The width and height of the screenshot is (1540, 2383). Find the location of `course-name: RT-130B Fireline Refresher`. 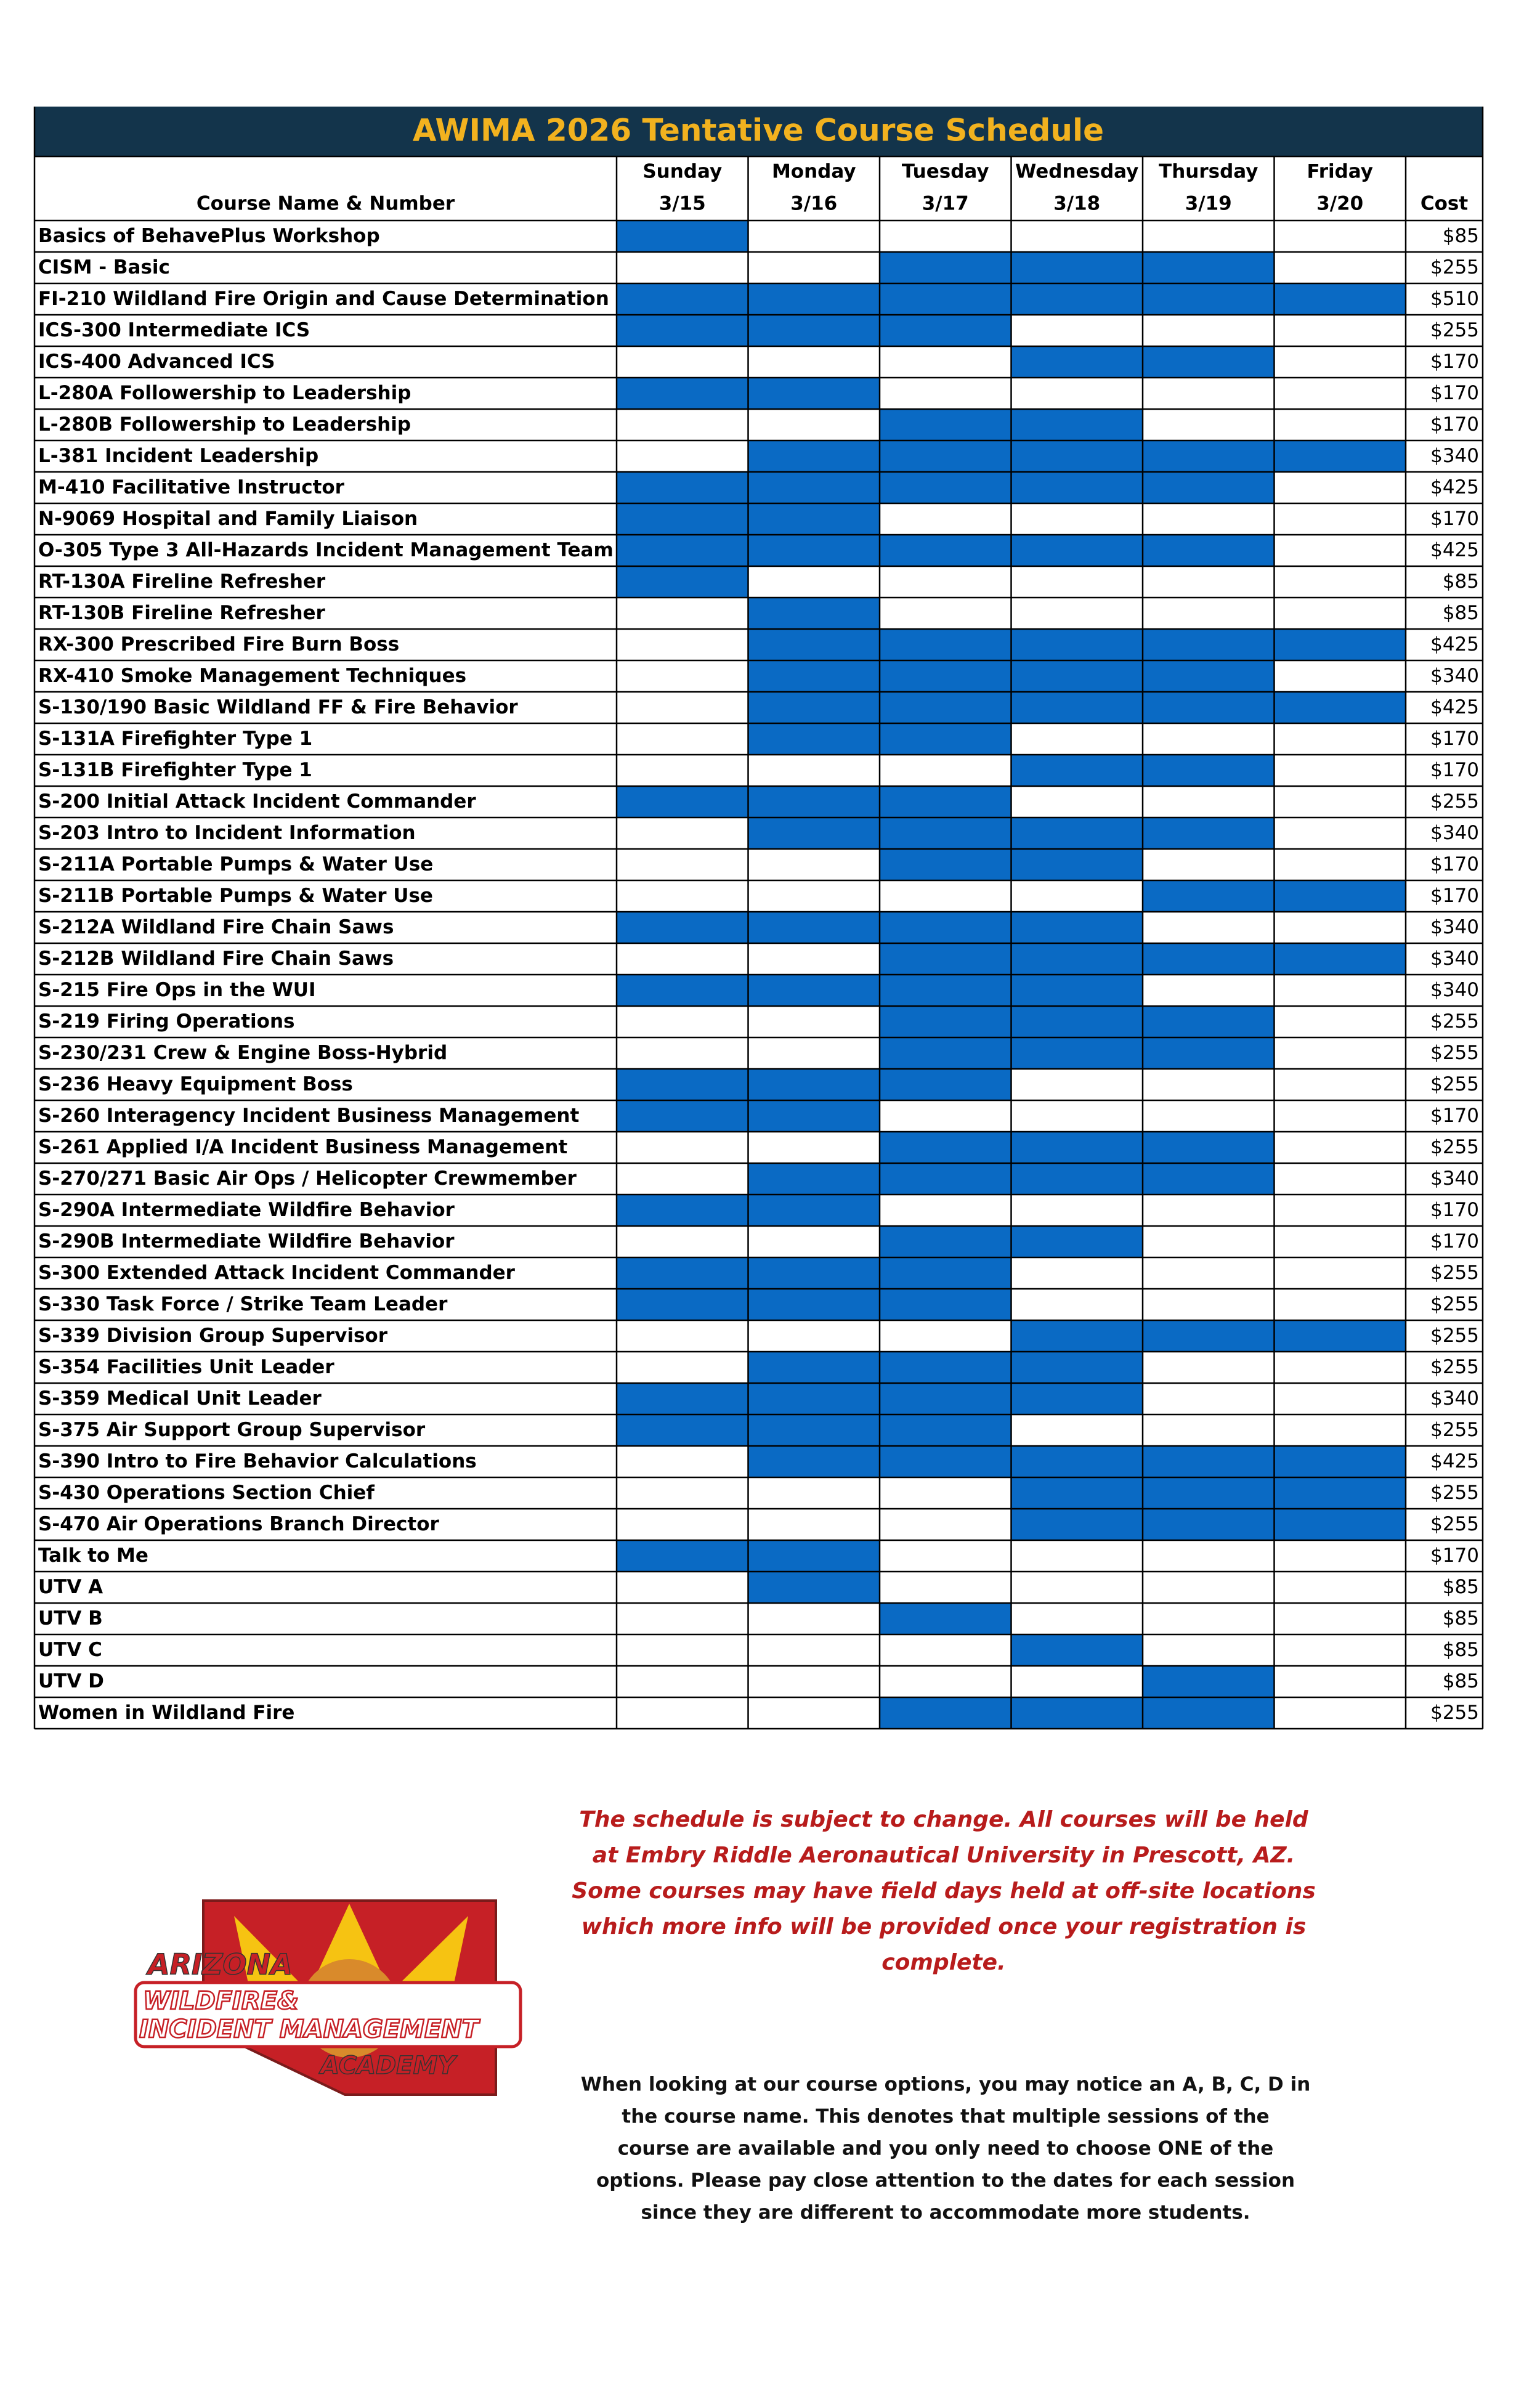

course-name: RT-130B Fireline Refresher is located at coordinates (182, 613).